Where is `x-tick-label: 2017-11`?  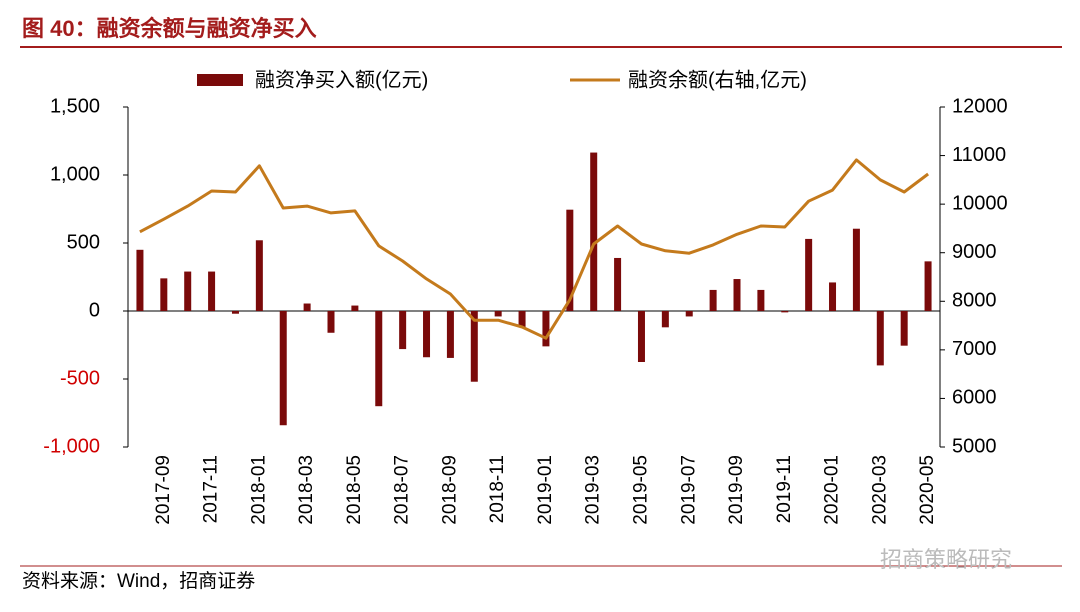 x-tick-label: 2017-11 is located at coordinates (211, 489).